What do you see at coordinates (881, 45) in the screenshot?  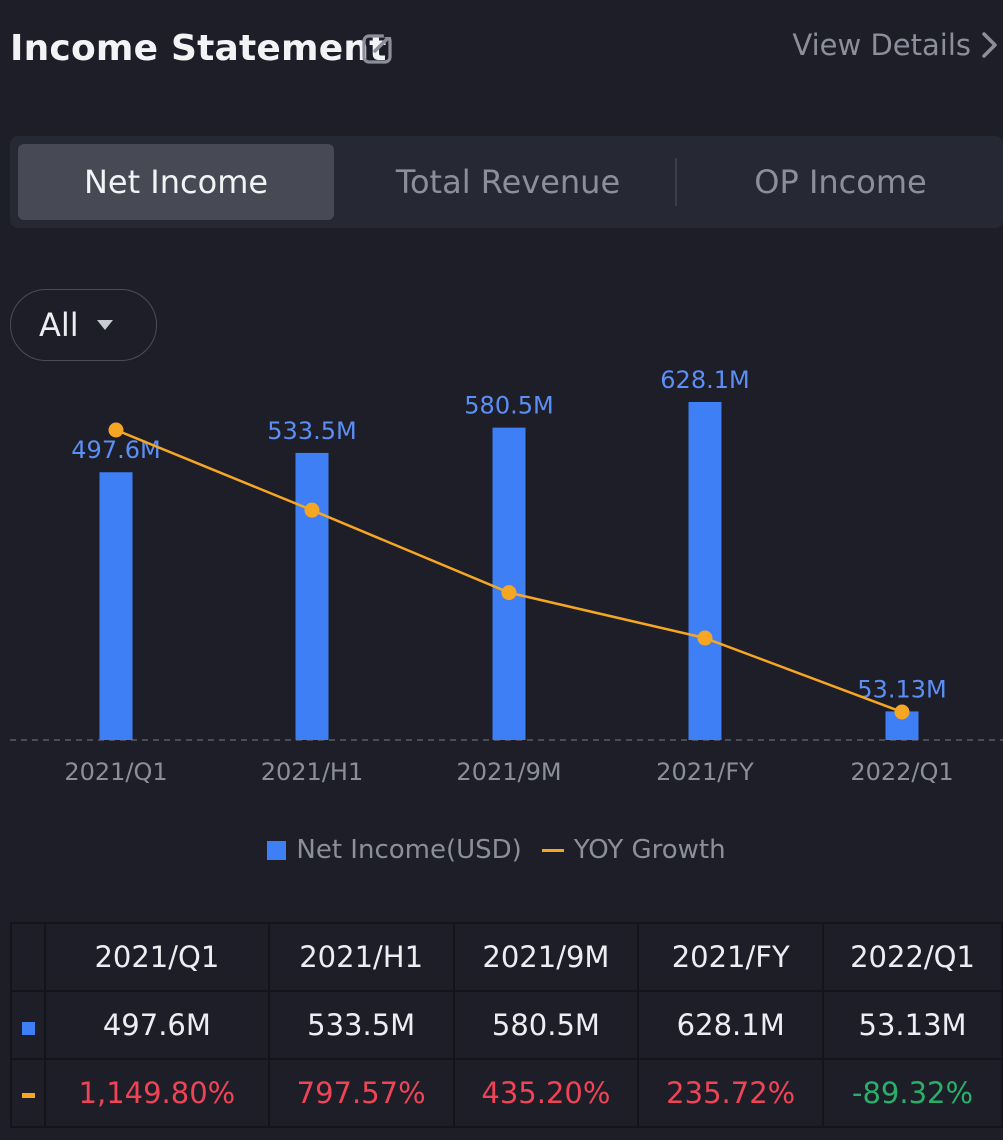 I see `view-details-label: View Details` at bounding box center [881, 45].